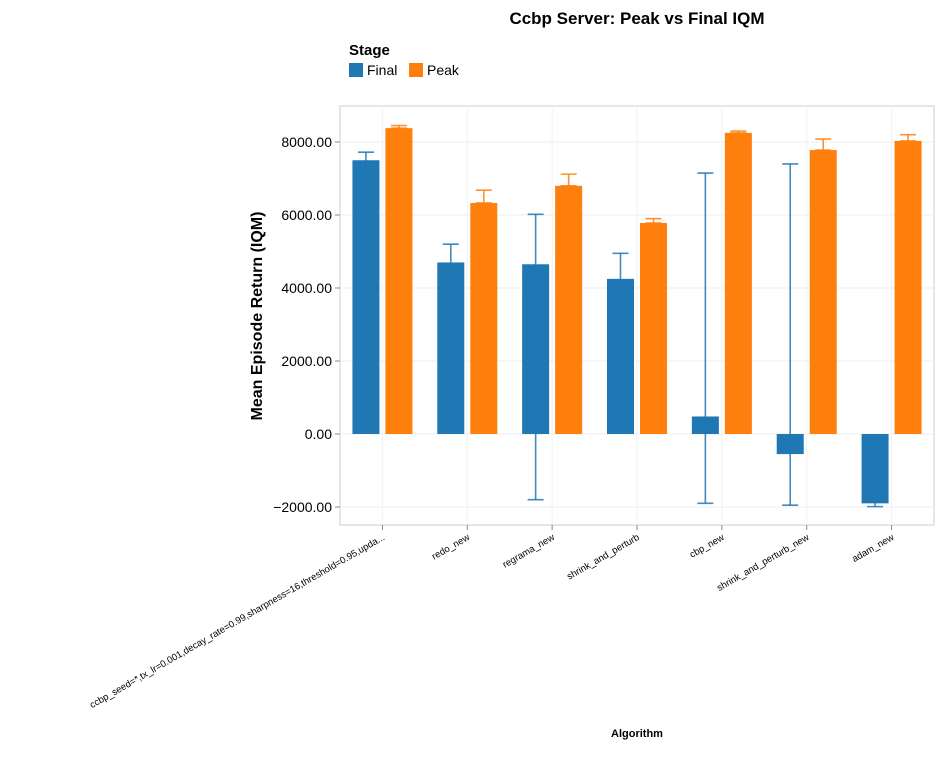 This screenshot has height=783, width=946. I want to click on y-tick-label: 8000.00, so click(306, 142).